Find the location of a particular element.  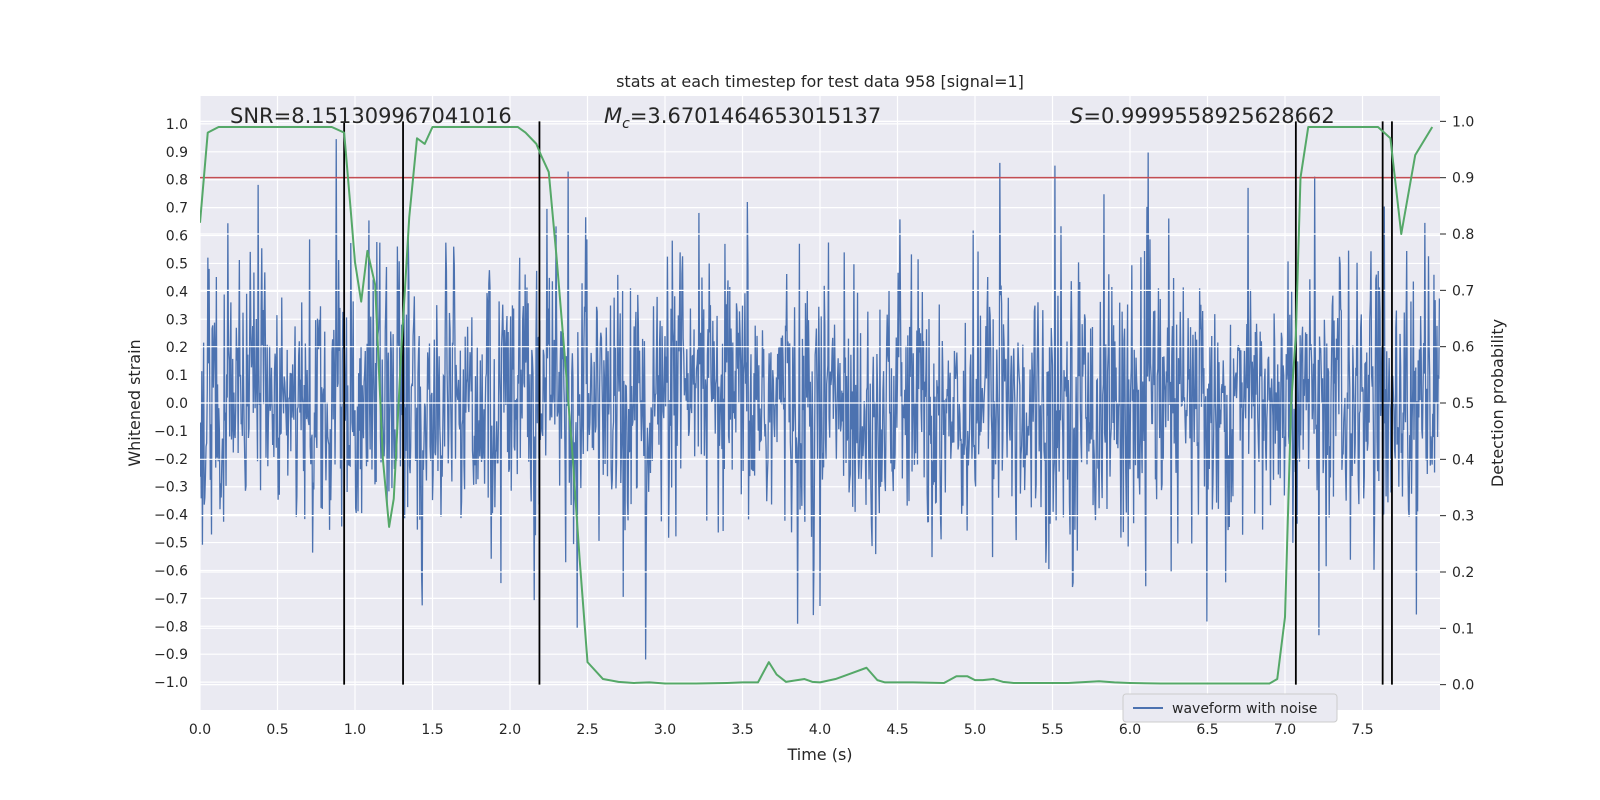

y-tick-label: 0.7 is located at coordinates (177, 209).